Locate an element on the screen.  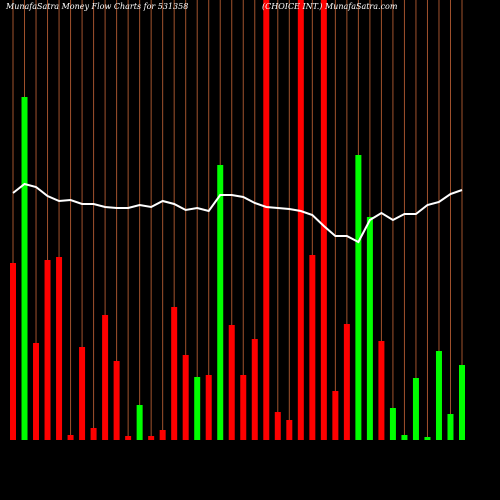
chart-subtitle: (CHOICE INT.) MunafaSatra.com is located at coordinates (330, 6).